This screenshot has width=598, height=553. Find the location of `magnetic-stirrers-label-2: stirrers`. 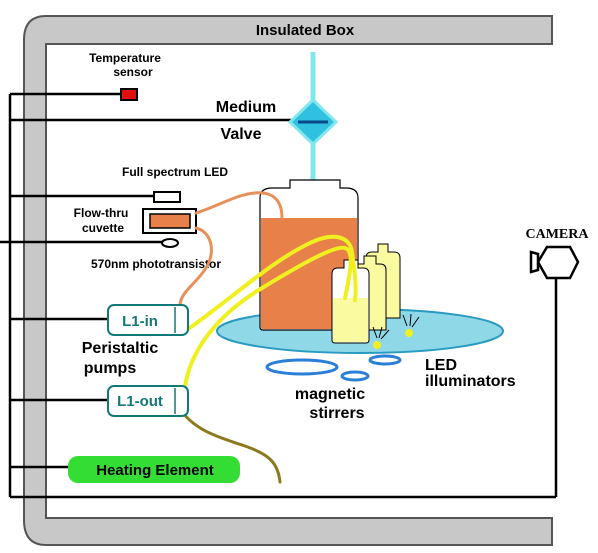

magnetic-stirrers-label-2: stirrers is located at coordinates (336, 413).